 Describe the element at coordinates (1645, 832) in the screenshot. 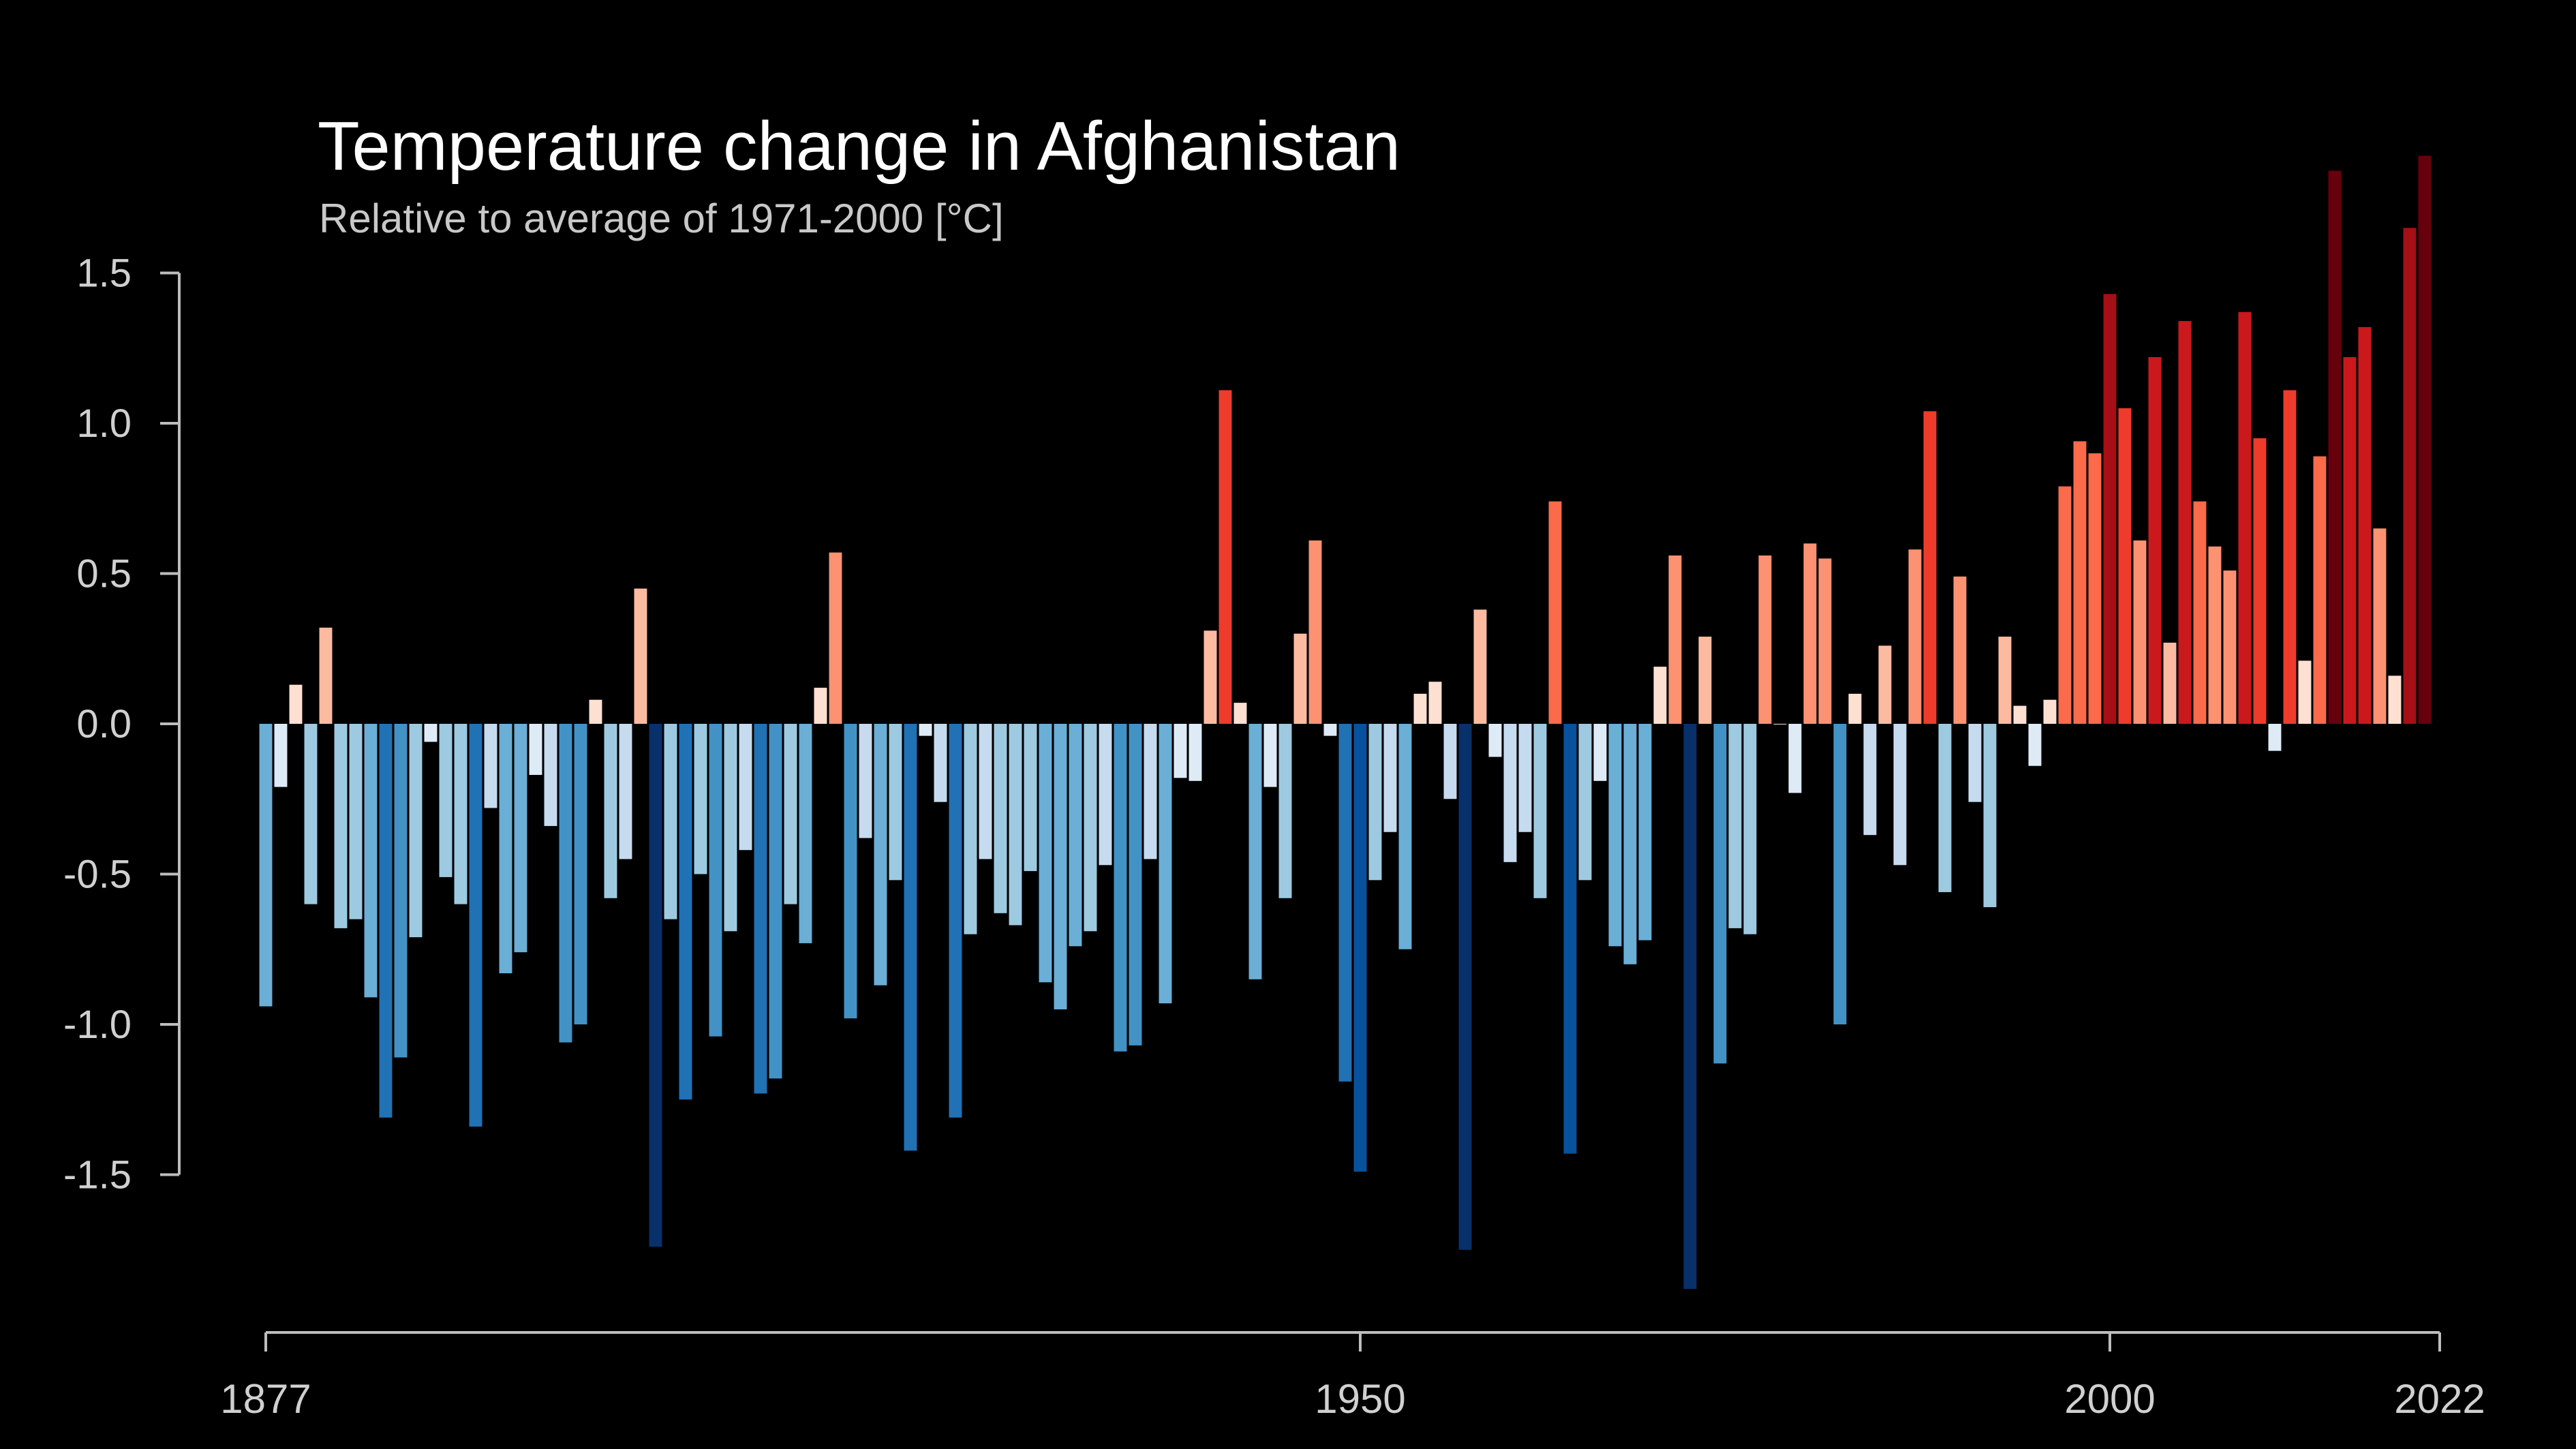

I see `bar-1969` at that location.